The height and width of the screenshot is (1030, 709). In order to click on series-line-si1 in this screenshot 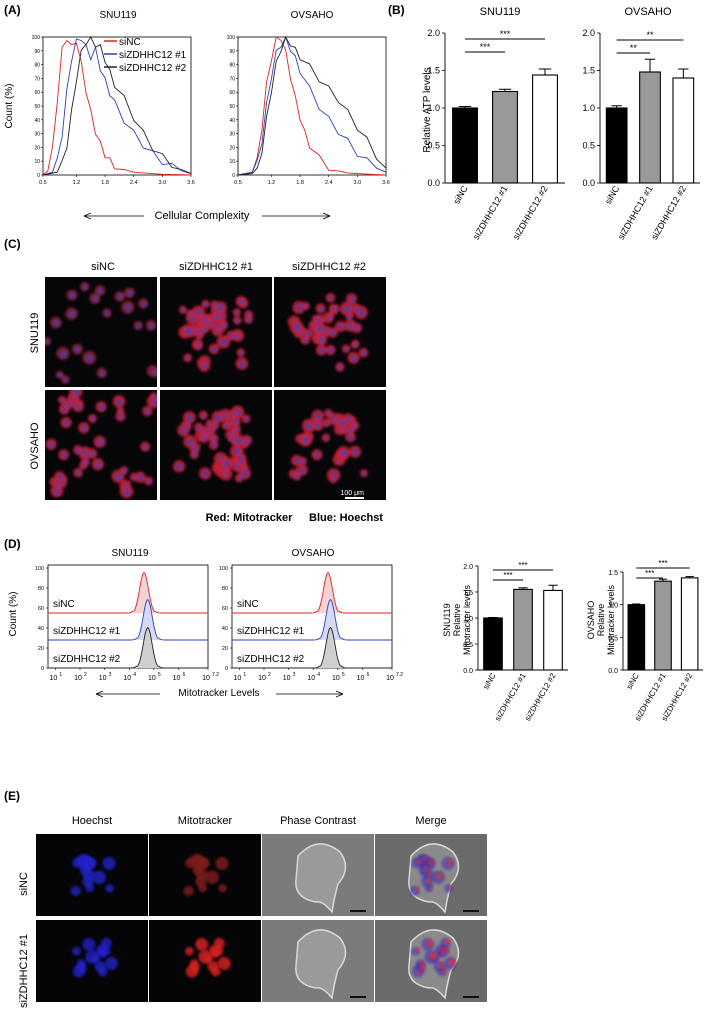, I will do `click(312, 105)`.